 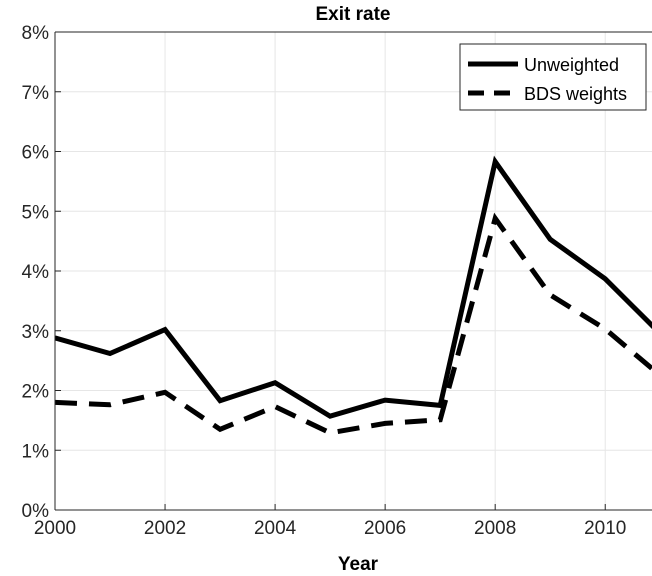 I want to click on y-tick-label: 4%, so click(x=36, y=272).